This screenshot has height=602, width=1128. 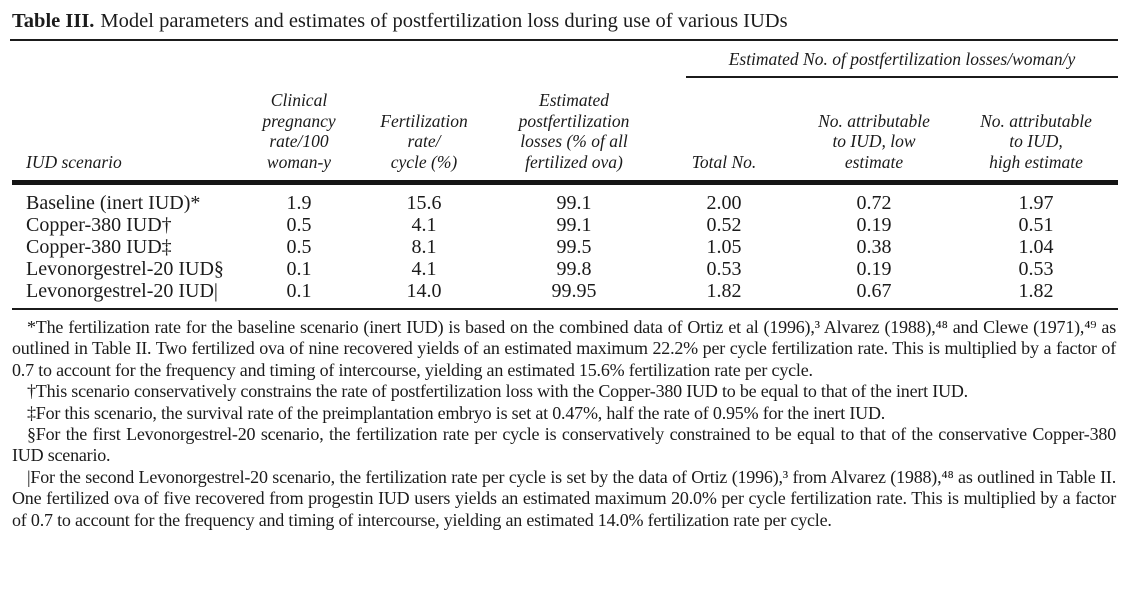 I want to click on row-scenario: Copper-380 IUD†, so click(x=99, y=225).